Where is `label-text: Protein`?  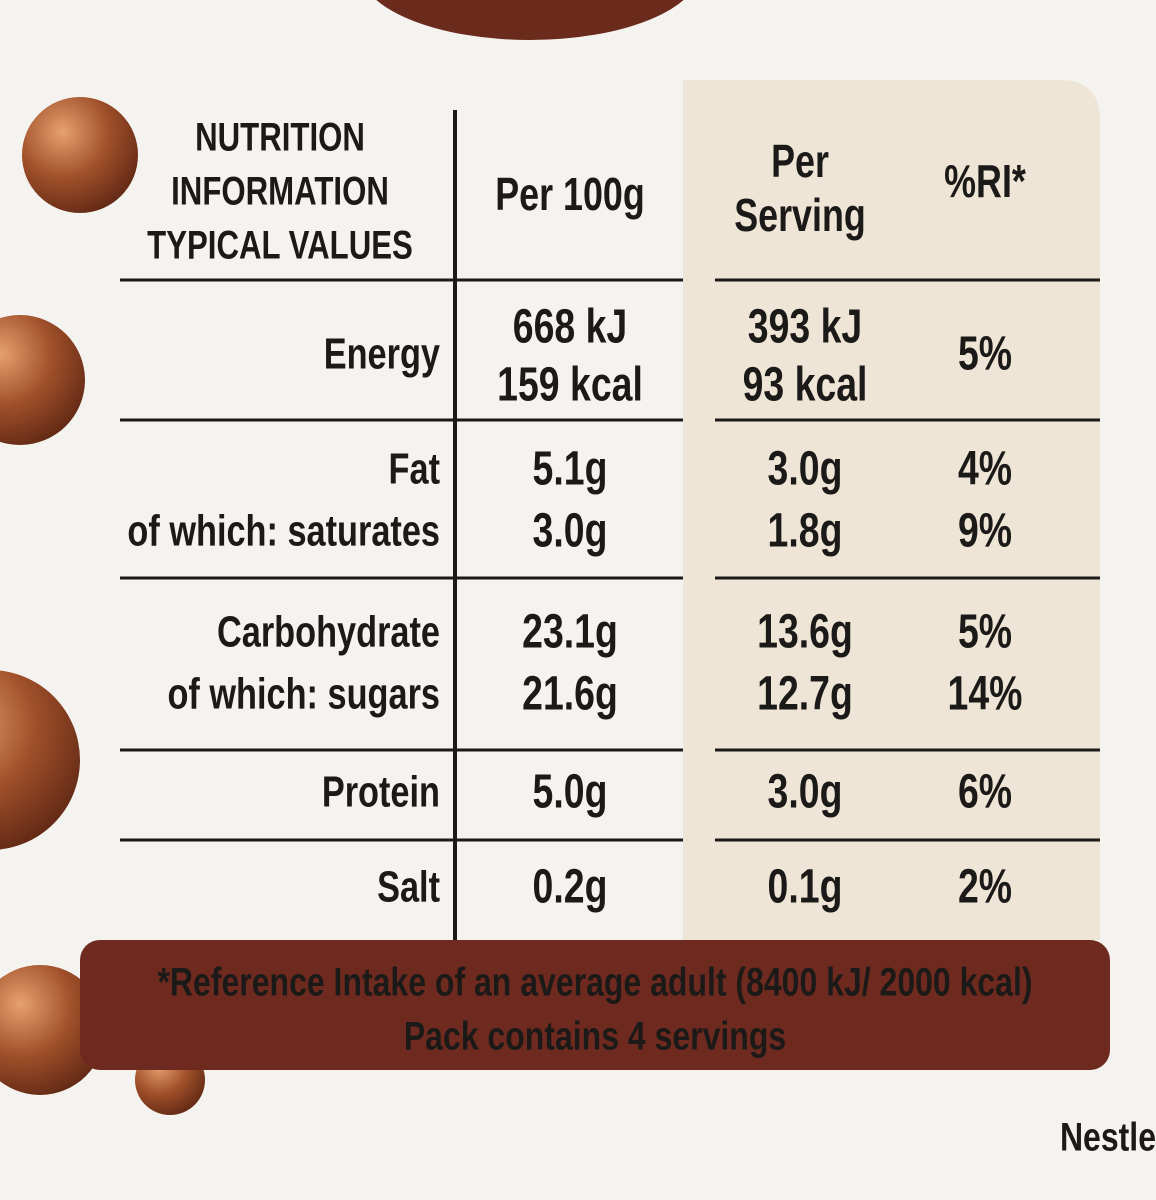 label-text: Protein is located at coordinates (381, 792).